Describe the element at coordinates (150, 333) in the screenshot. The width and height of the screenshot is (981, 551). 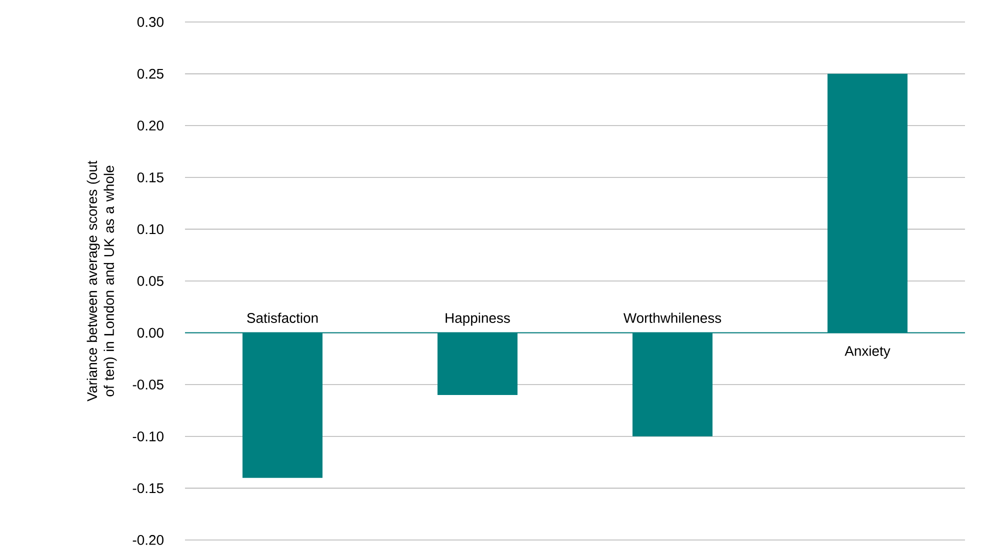
I see `y-tick-label: 0.00` at that location.